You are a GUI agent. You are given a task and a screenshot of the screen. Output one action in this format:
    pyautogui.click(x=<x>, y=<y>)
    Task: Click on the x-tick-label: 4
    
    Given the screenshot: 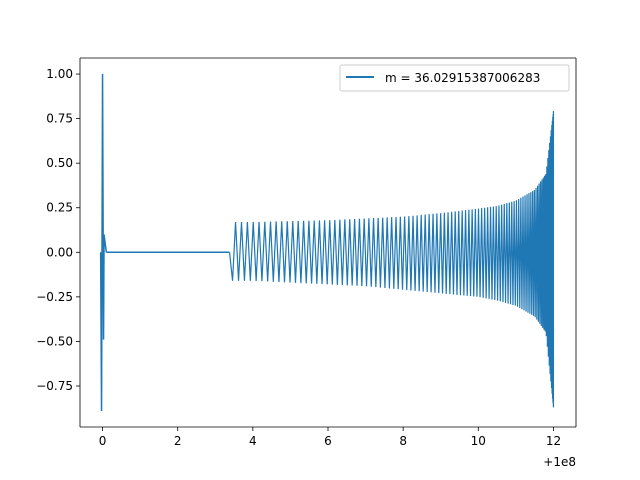 What is the action you would take?
    pyautogui.click(x=253, y=441)
    